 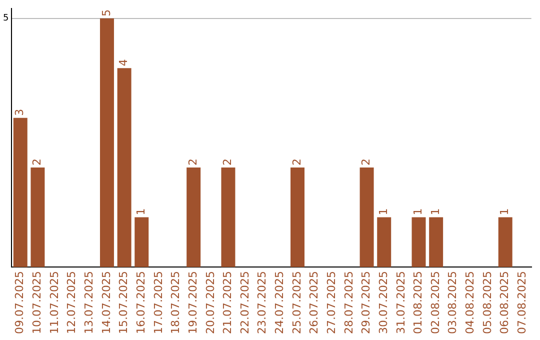 What do you see at coordinates (314, 302) in the screenshot?
I see `x-tick-label: 26.07.2025` at bounding box center [314, 302].